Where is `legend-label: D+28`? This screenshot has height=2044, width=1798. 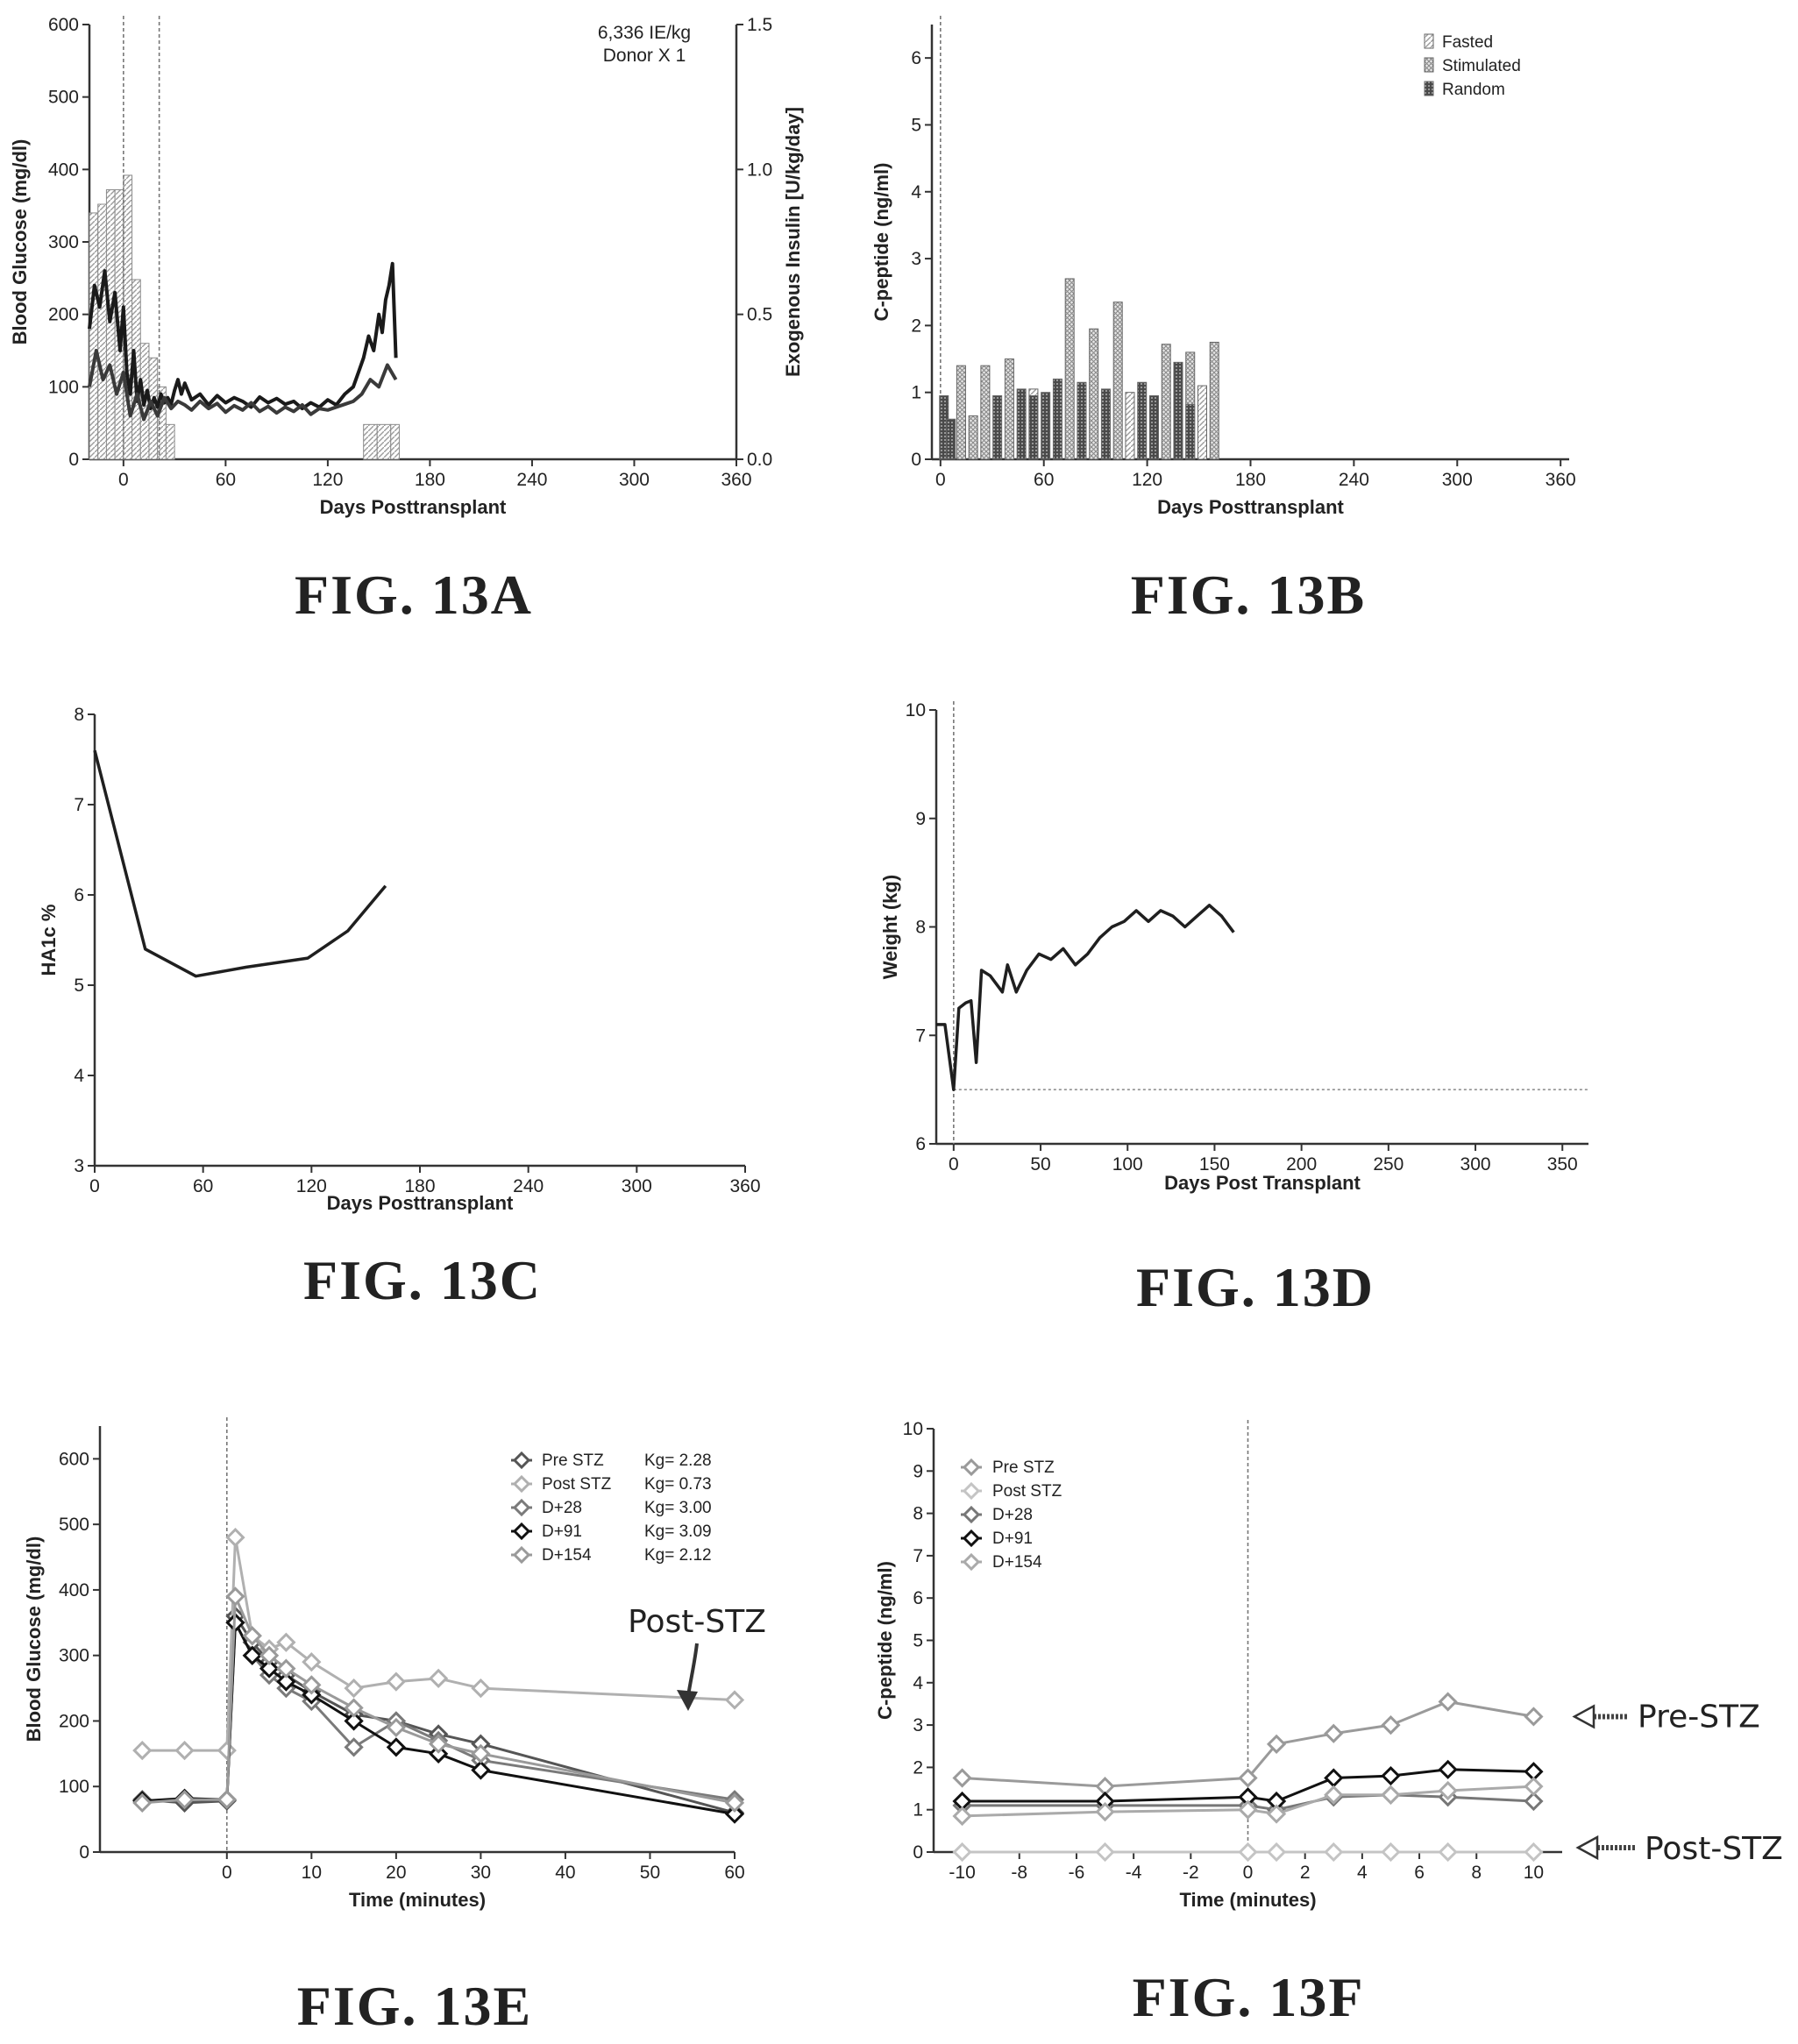 legend-label: D+28 is located at coordinates (1012, 1515).